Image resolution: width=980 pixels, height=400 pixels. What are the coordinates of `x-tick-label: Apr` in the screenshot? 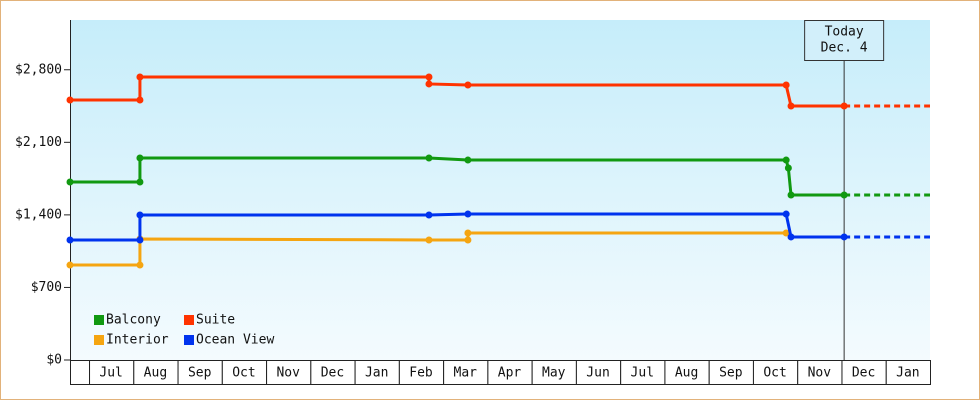 It's located at (510, 373).